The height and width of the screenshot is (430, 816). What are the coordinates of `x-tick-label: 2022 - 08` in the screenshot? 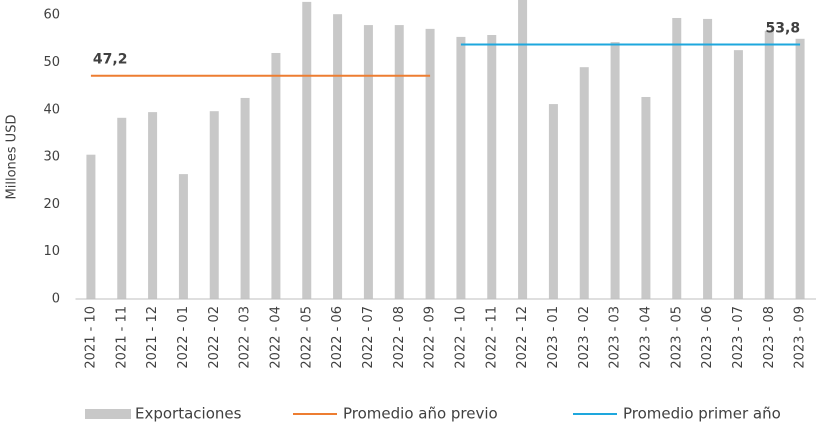 It's located at (399, 337).